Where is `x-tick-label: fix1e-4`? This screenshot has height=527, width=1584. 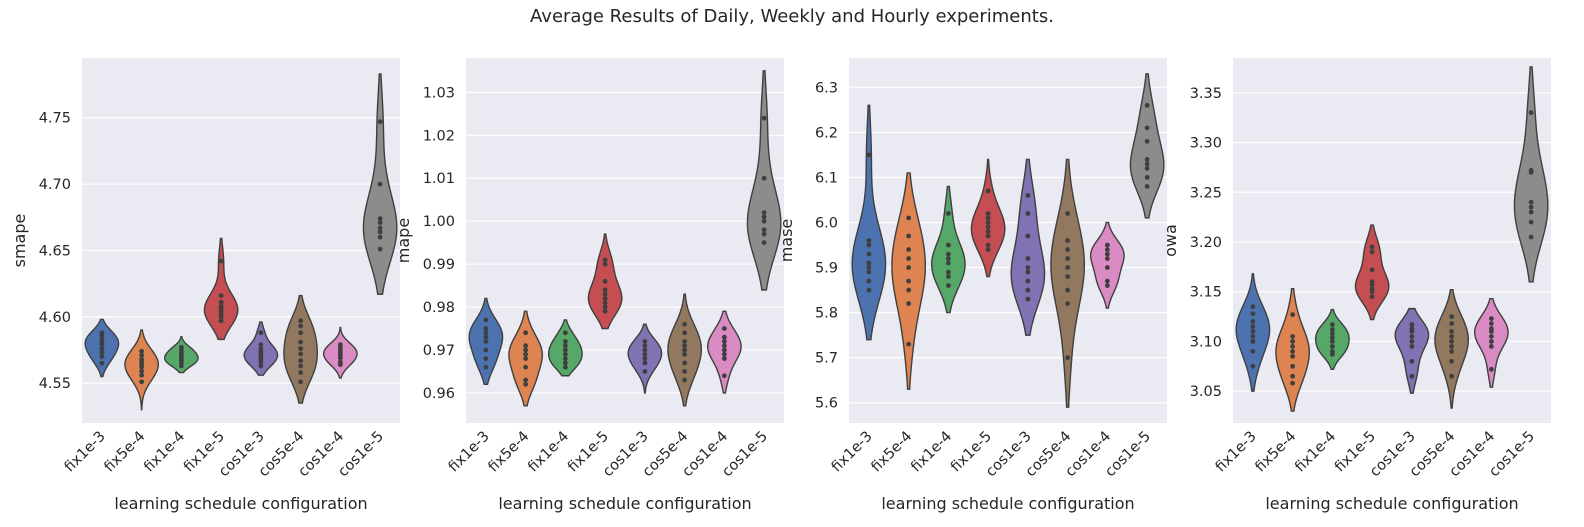 x-tick-label: fix1e-4 is located at coordinates (931, 452).